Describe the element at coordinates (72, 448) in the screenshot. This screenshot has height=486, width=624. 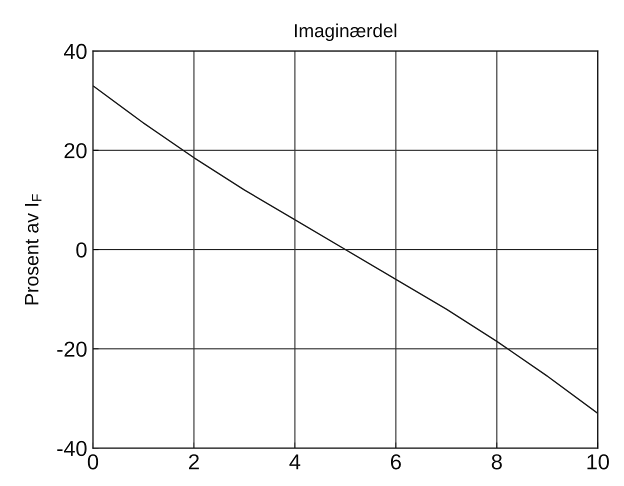
I see `y-tick-label: -40` at that location.